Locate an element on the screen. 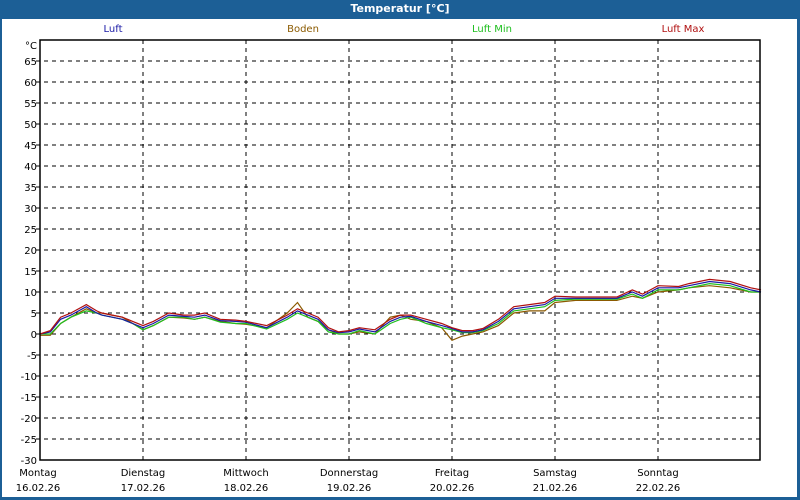 The image size is (800, 500). x-tick-day: Sonntag is located at coordinates (658, 473).